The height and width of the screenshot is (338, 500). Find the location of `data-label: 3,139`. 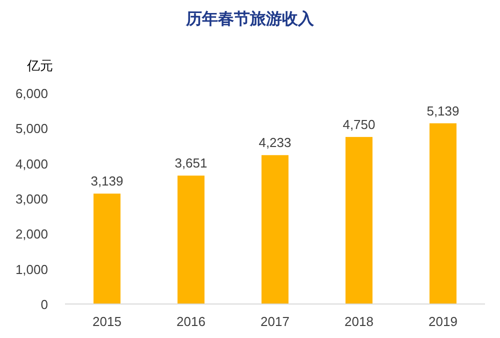

data-label: 3,139 is located at coordinates (107, 181).